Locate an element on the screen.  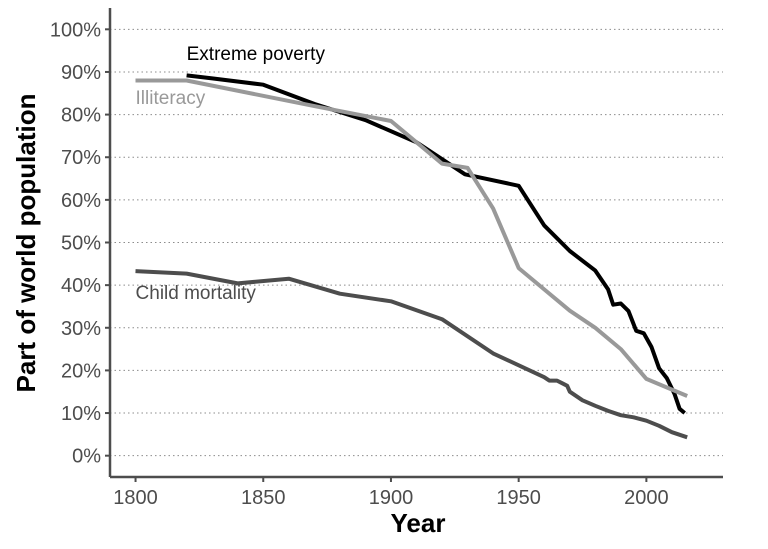
child-mortality-label: Child mortality is located at coordinates (196, 293).